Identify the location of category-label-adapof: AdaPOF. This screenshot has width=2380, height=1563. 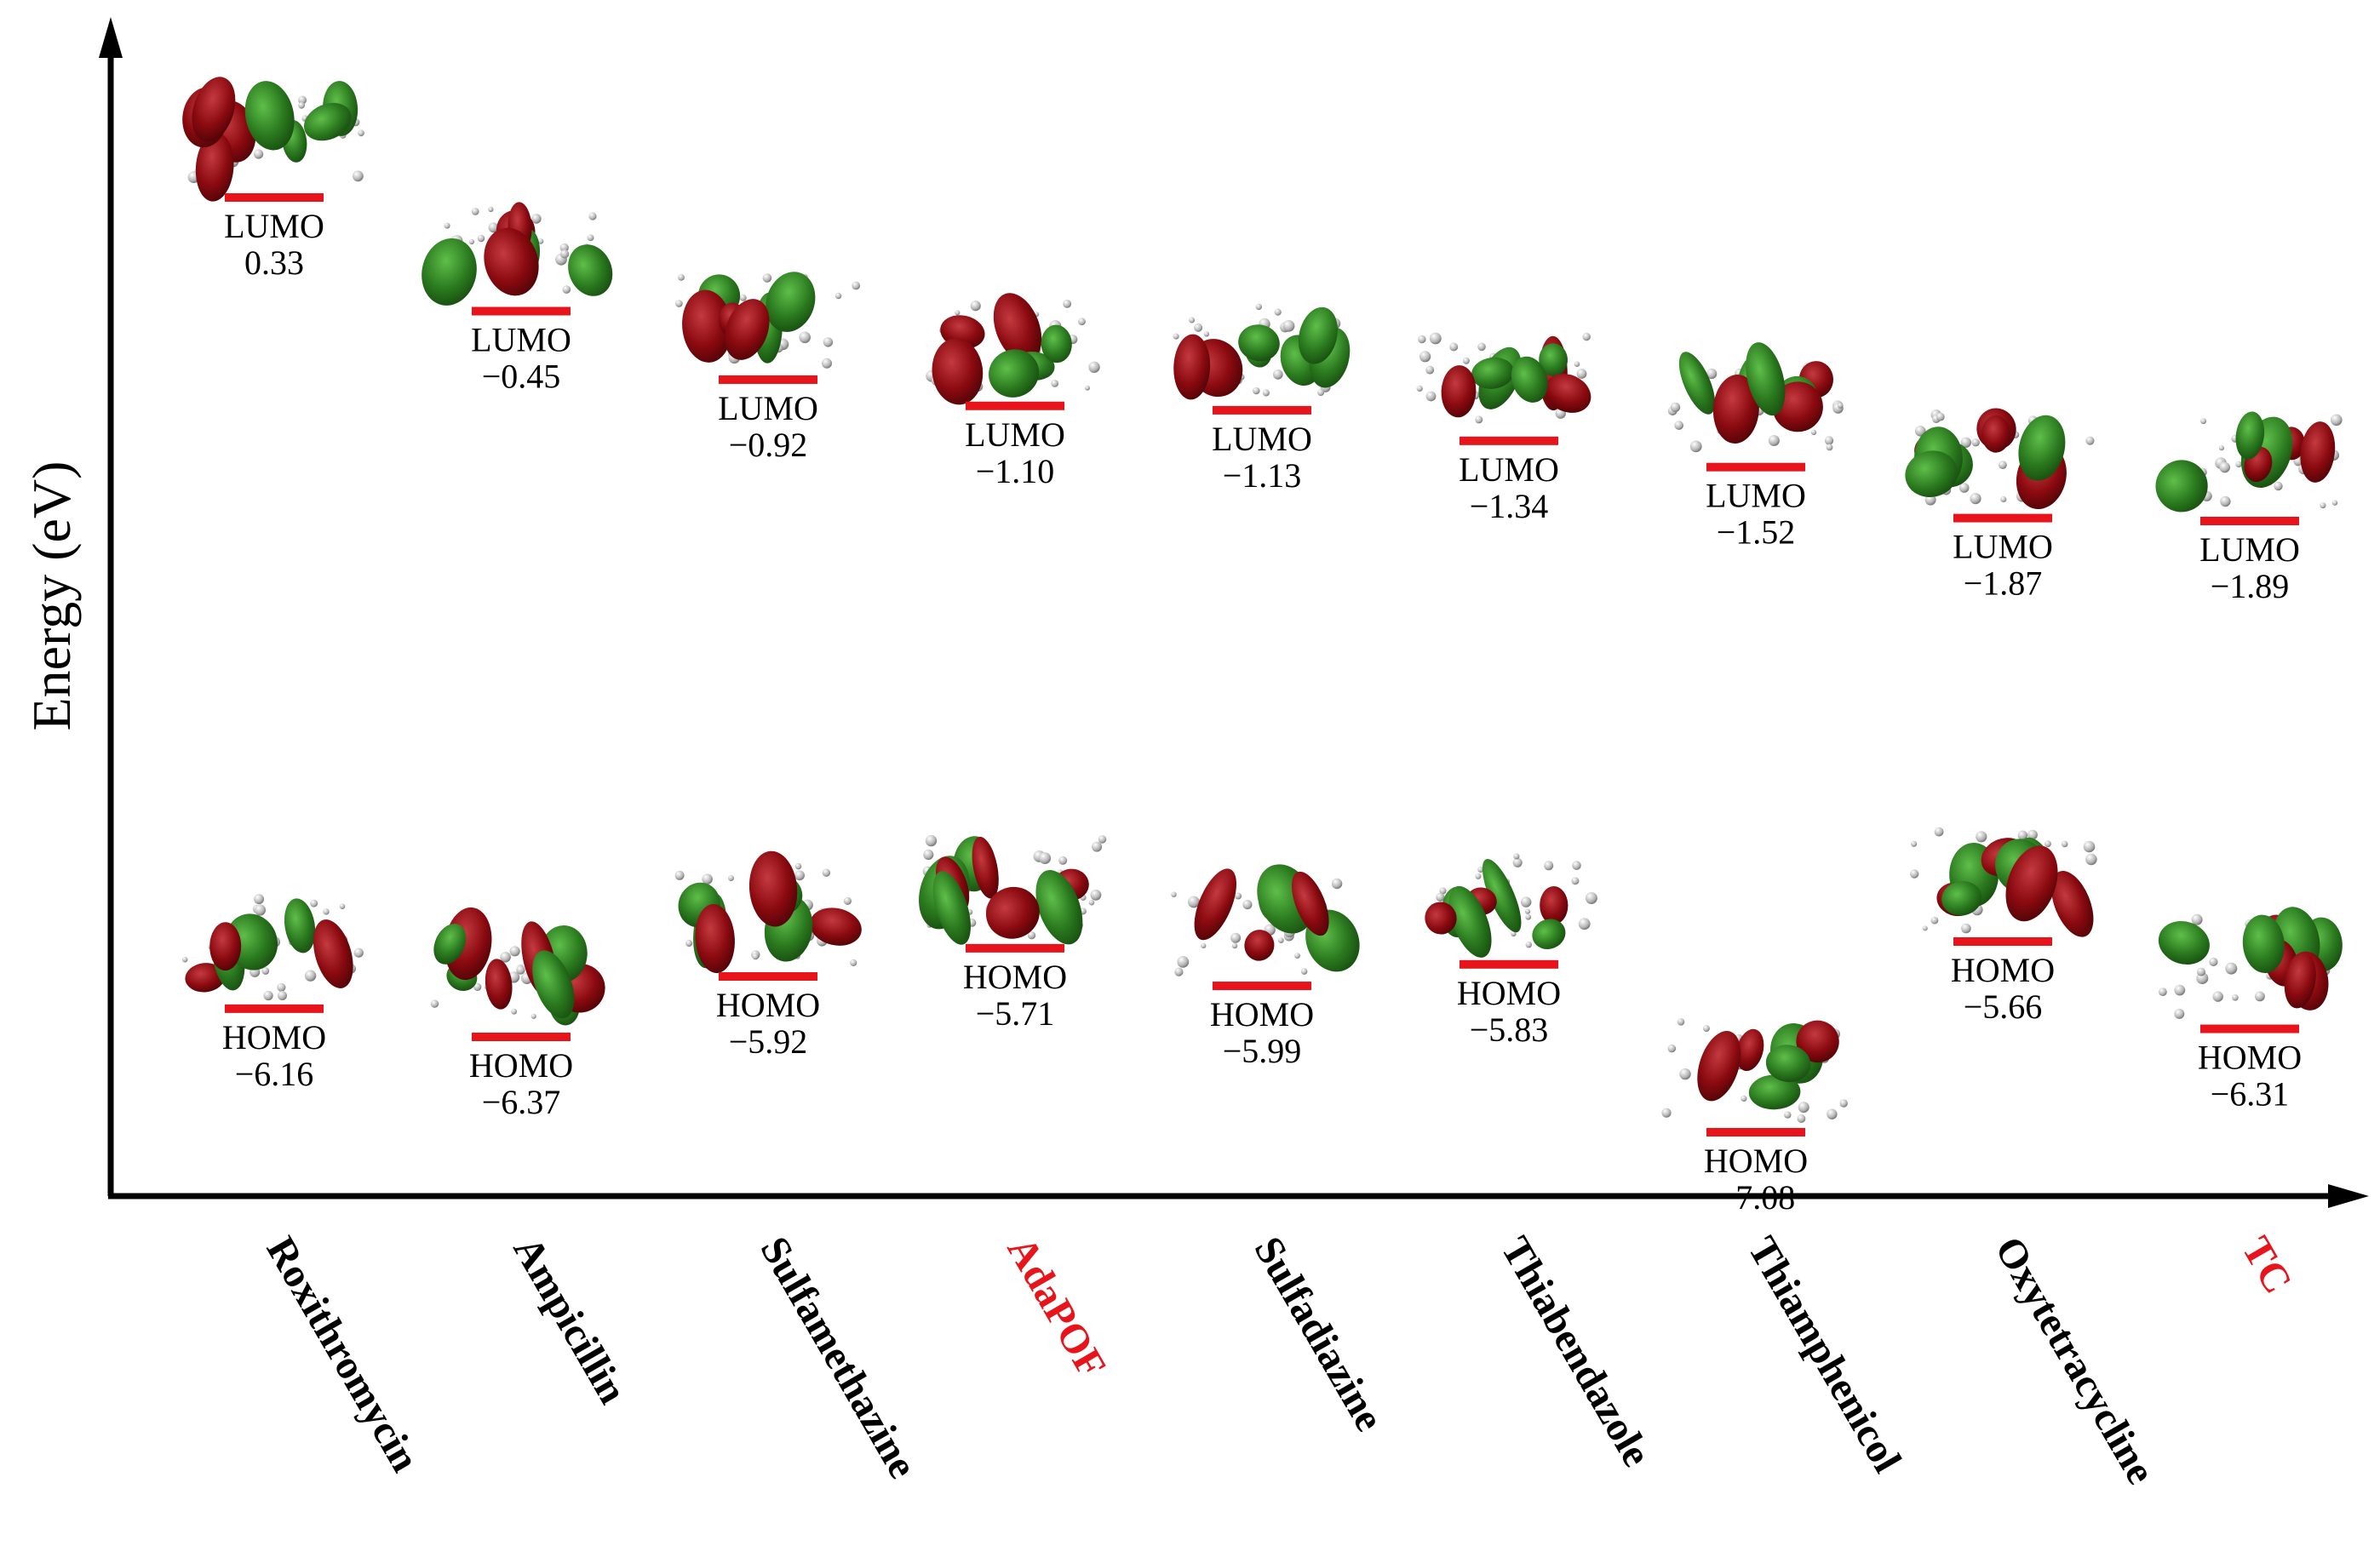
(1056, 1307).